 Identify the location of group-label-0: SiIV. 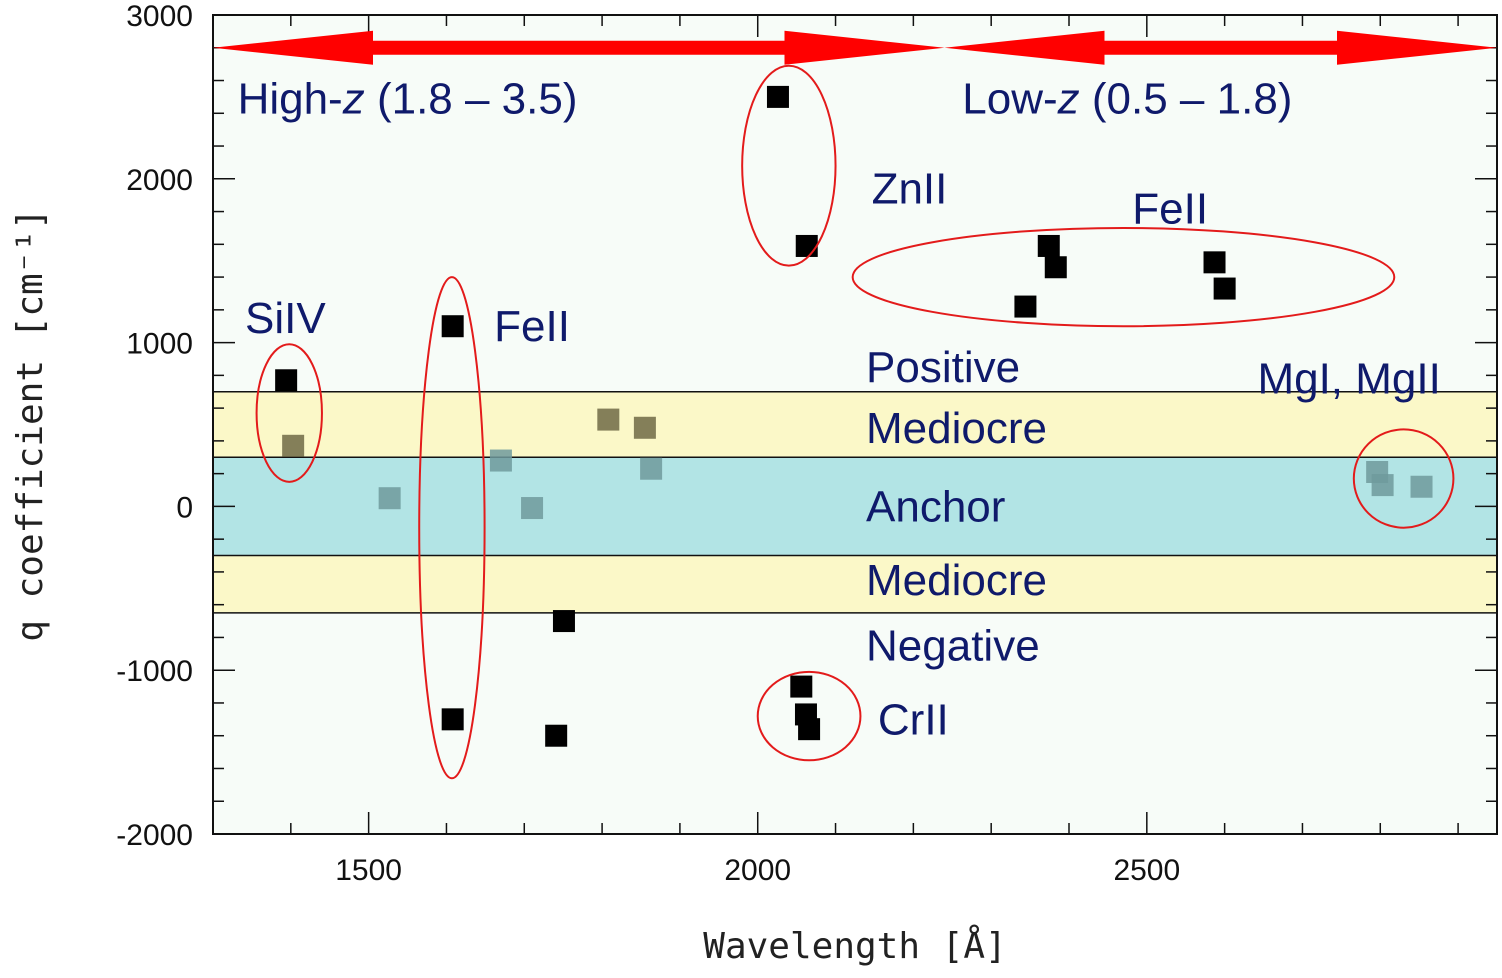
(285, 318).